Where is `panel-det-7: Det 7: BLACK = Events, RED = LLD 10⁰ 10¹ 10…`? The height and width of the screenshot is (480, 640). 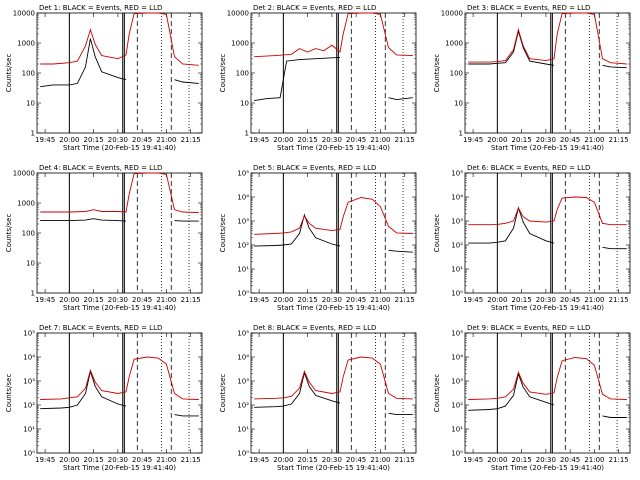 panel-det-7: Det 7: BLACK = Events, RED = LLD 10⁰ 10¹ 10… is located at coordinates (104, 398).